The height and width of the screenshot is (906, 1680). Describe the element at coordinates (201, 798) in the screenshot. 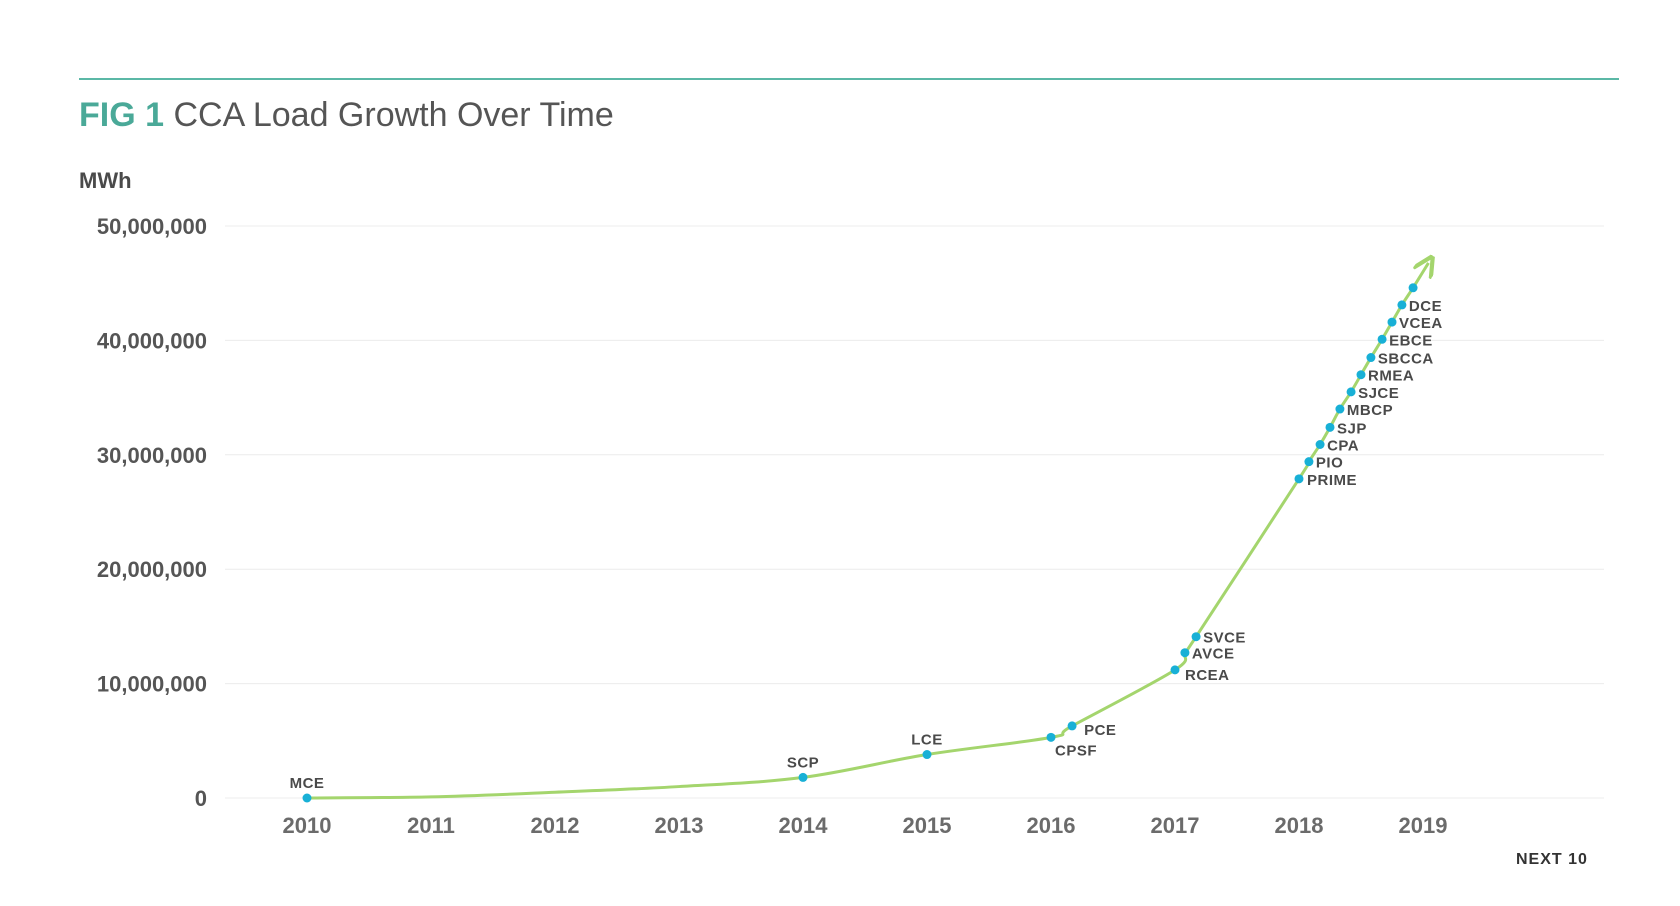

I see `y-tick-label: 0` at that location.